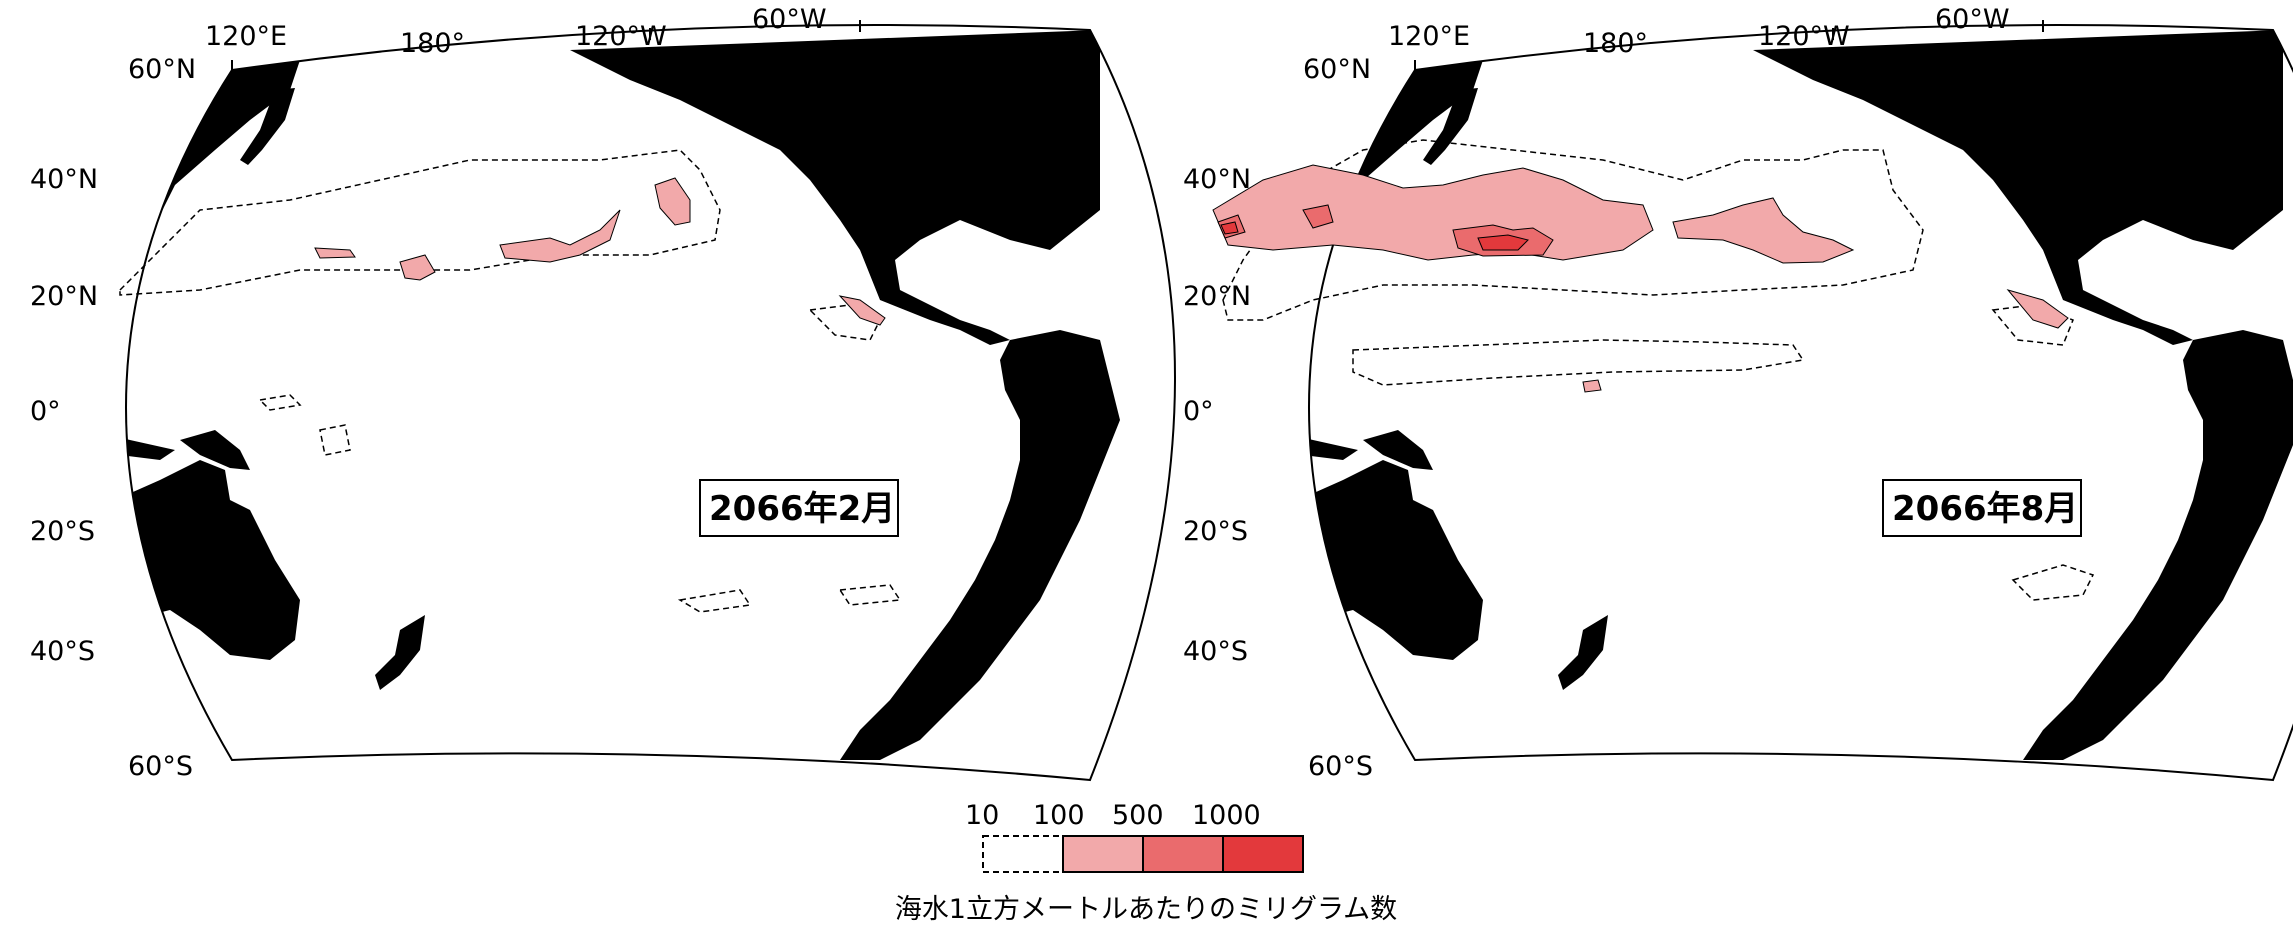  I want to click on map-title: 2066年8月, so click(1985, 509).